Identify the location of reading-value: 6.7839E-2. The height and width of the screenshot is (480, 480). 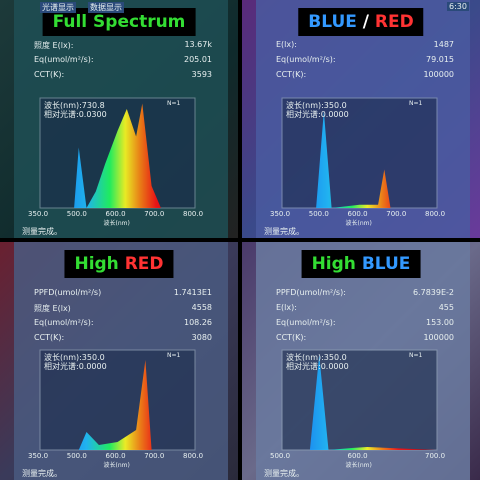
(433, 292).